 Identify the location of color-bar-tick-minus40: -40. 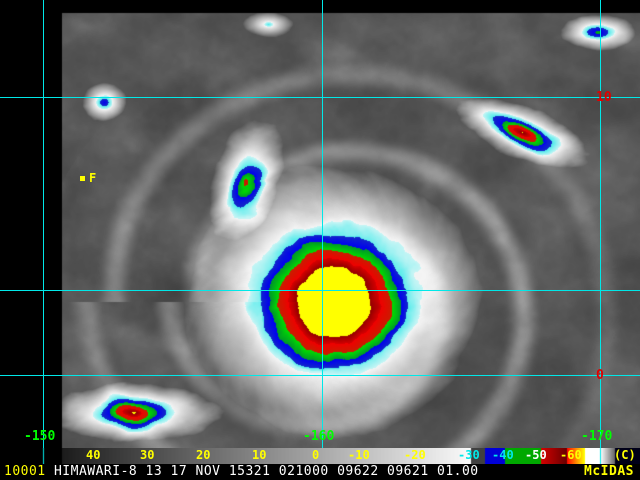
(503, 455).